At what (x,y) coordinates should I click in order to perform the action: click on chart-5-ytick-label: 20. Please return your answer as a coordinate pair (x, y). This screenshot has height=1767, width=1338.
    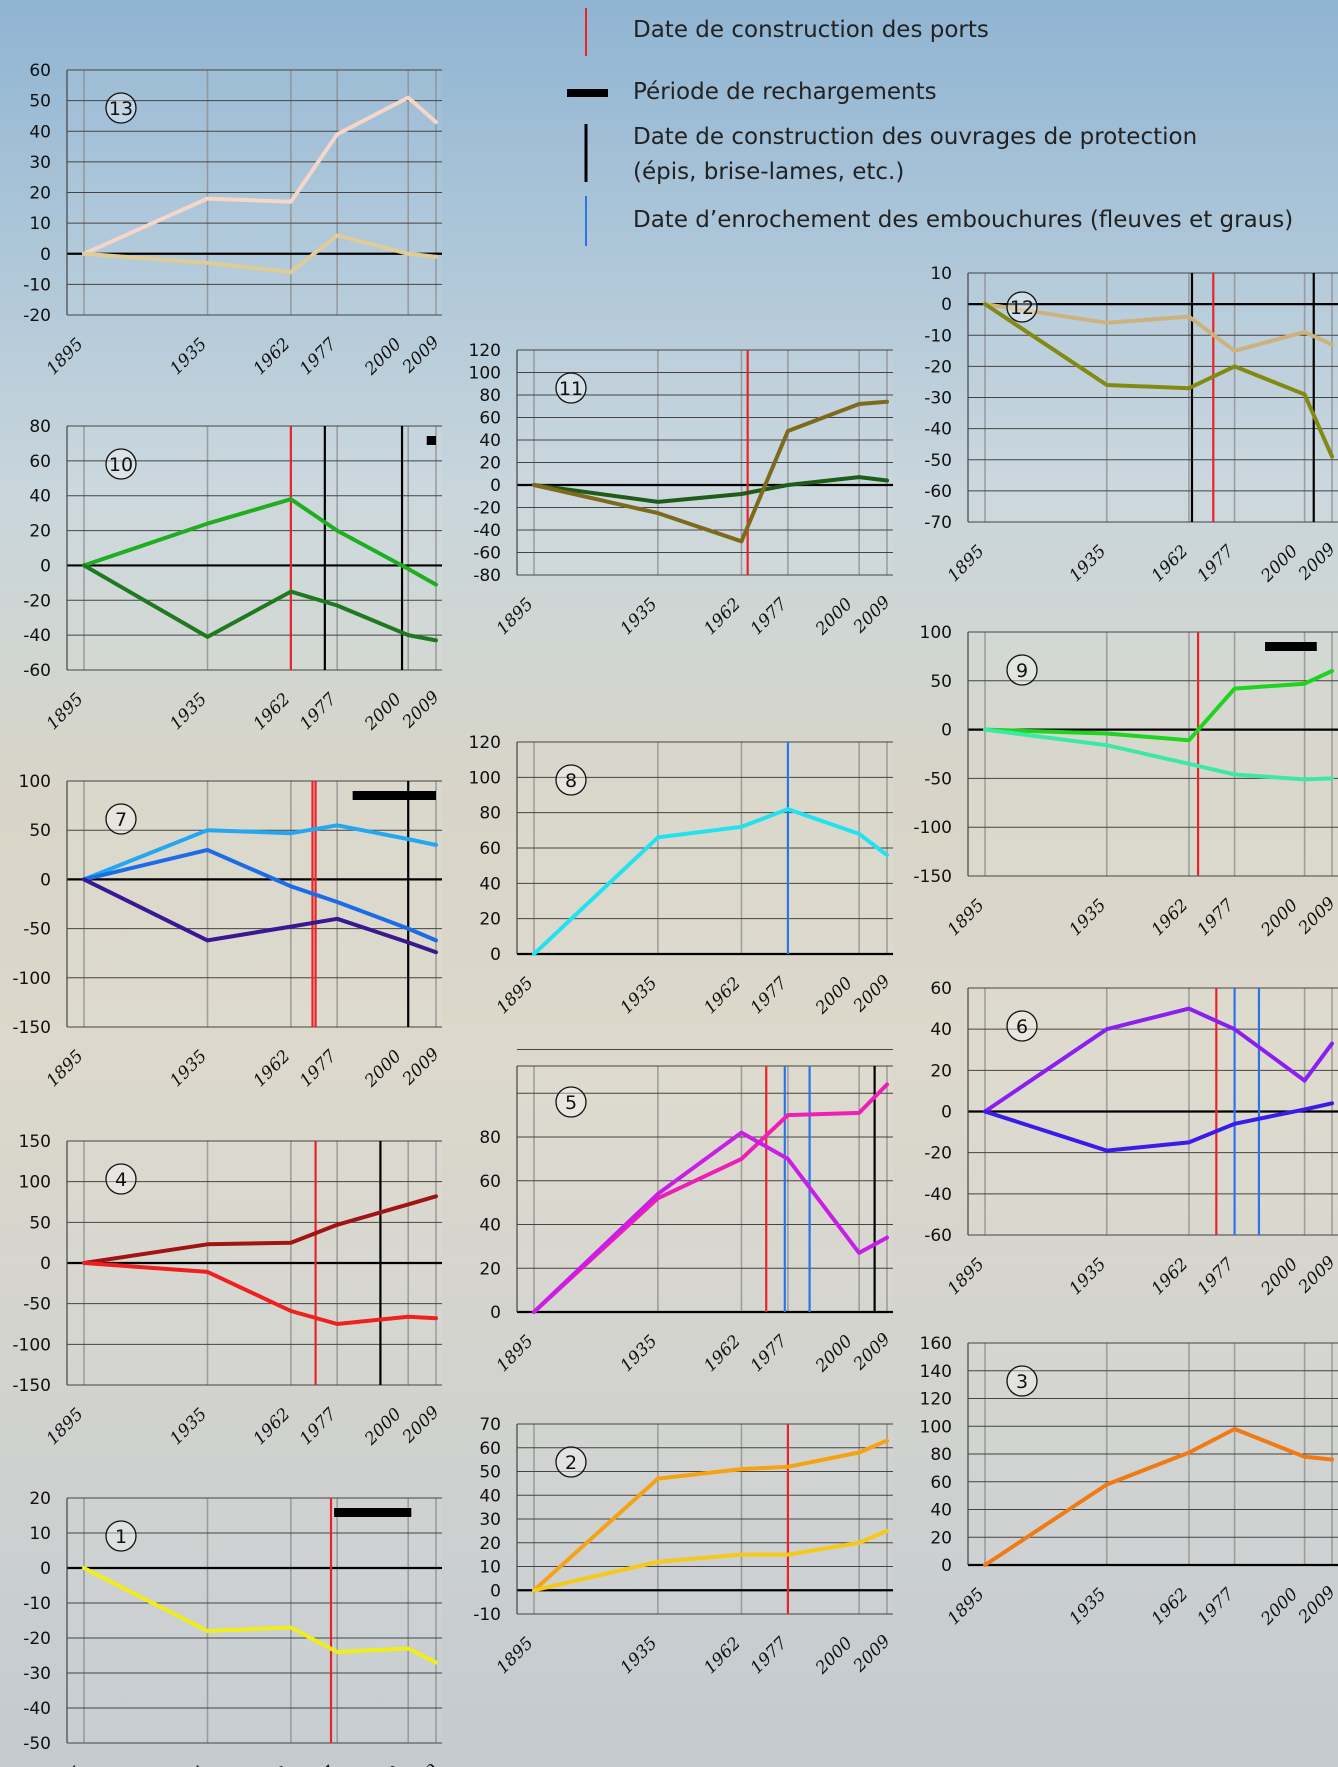
    Looking at the image, I should click on (490, 1269).